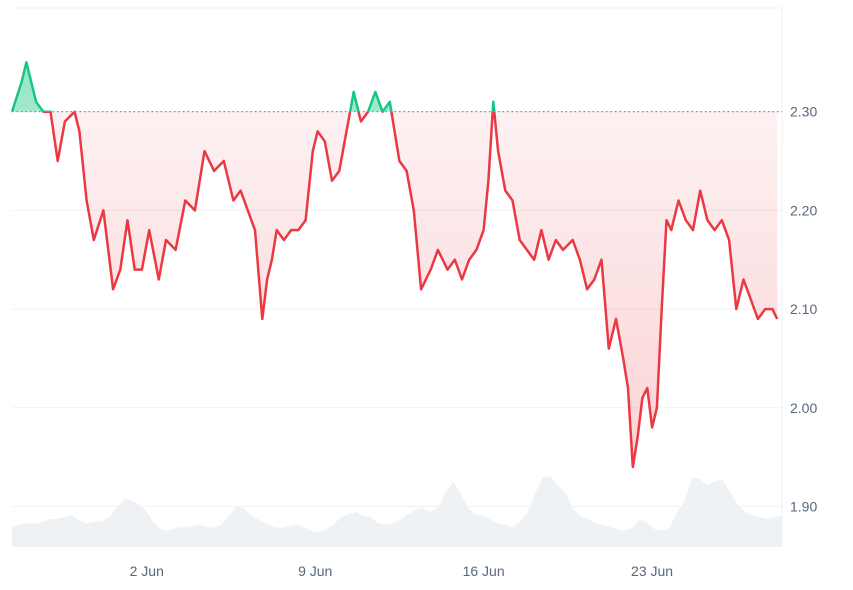  Describe the element at coordinates (147, 571) in the screenshot. I see `x-tick-label: 2 Jun` at that location.